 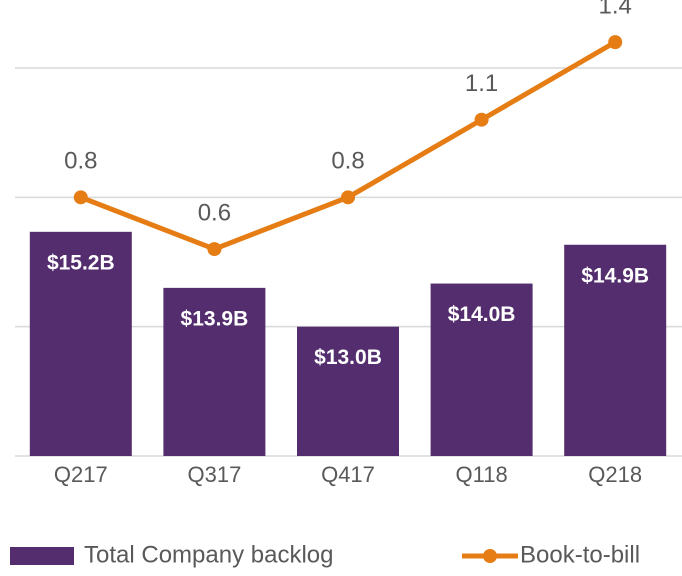 What do you see at coordinates (615, 474) in the screenshot?
I see `x-tick-label: Q218` at bounding box center [615, 474].